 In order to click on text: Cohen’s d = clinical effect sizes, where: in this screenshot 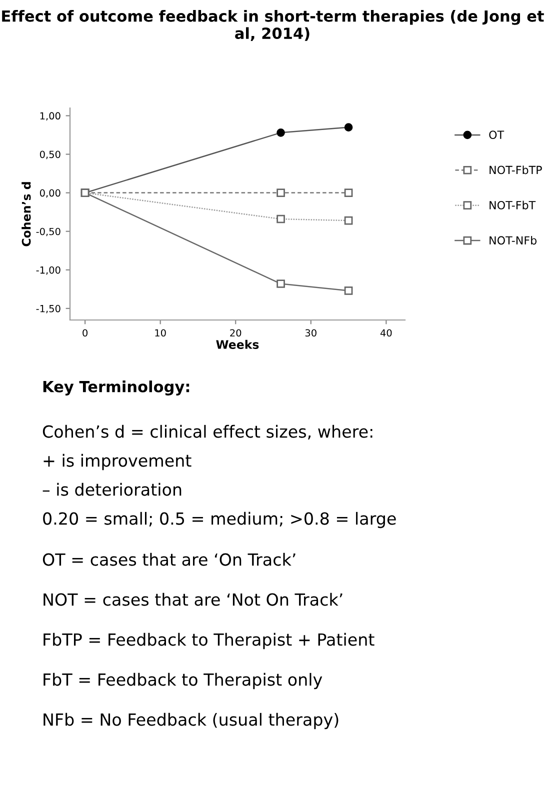, I will do `click(207, 432)`.